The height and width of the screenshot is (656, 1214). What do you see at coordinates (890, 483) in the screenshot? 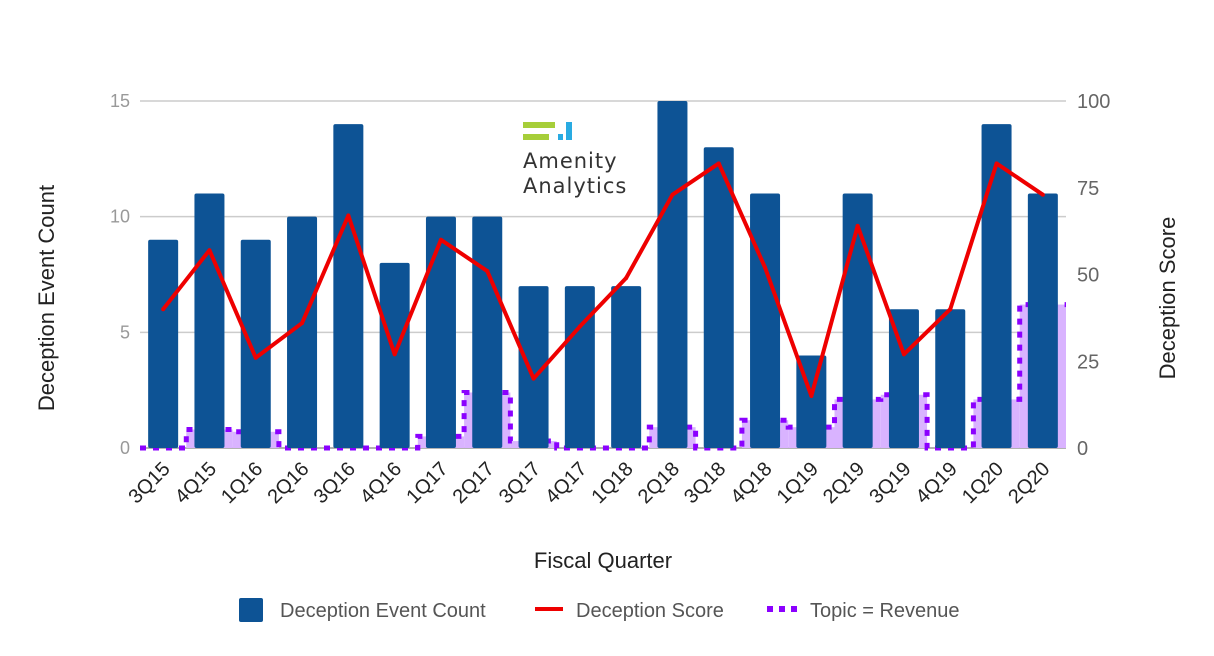
I see `x-tick-label: 3Q19` at bounding box center [890, 483].